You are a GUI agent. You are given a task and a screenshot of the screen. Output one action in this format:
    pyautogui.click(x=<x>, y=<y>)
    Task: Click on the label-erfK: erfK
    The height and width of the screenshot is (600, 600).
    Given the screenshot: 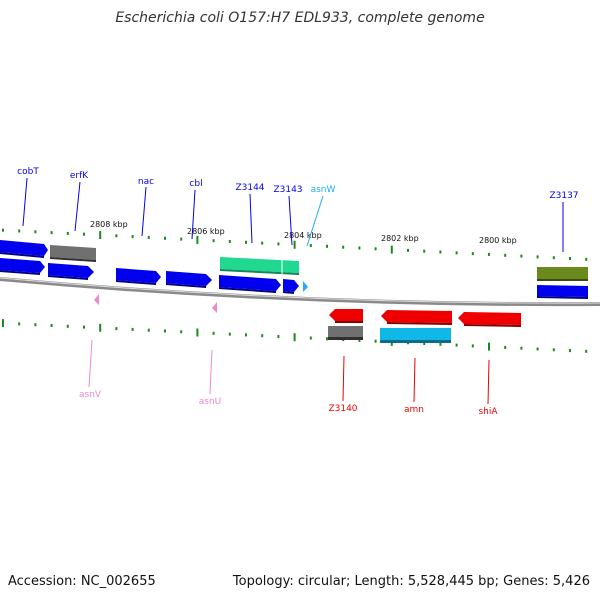 What is the action you would take?
    pyautogui.click(x=79, y=176)
    